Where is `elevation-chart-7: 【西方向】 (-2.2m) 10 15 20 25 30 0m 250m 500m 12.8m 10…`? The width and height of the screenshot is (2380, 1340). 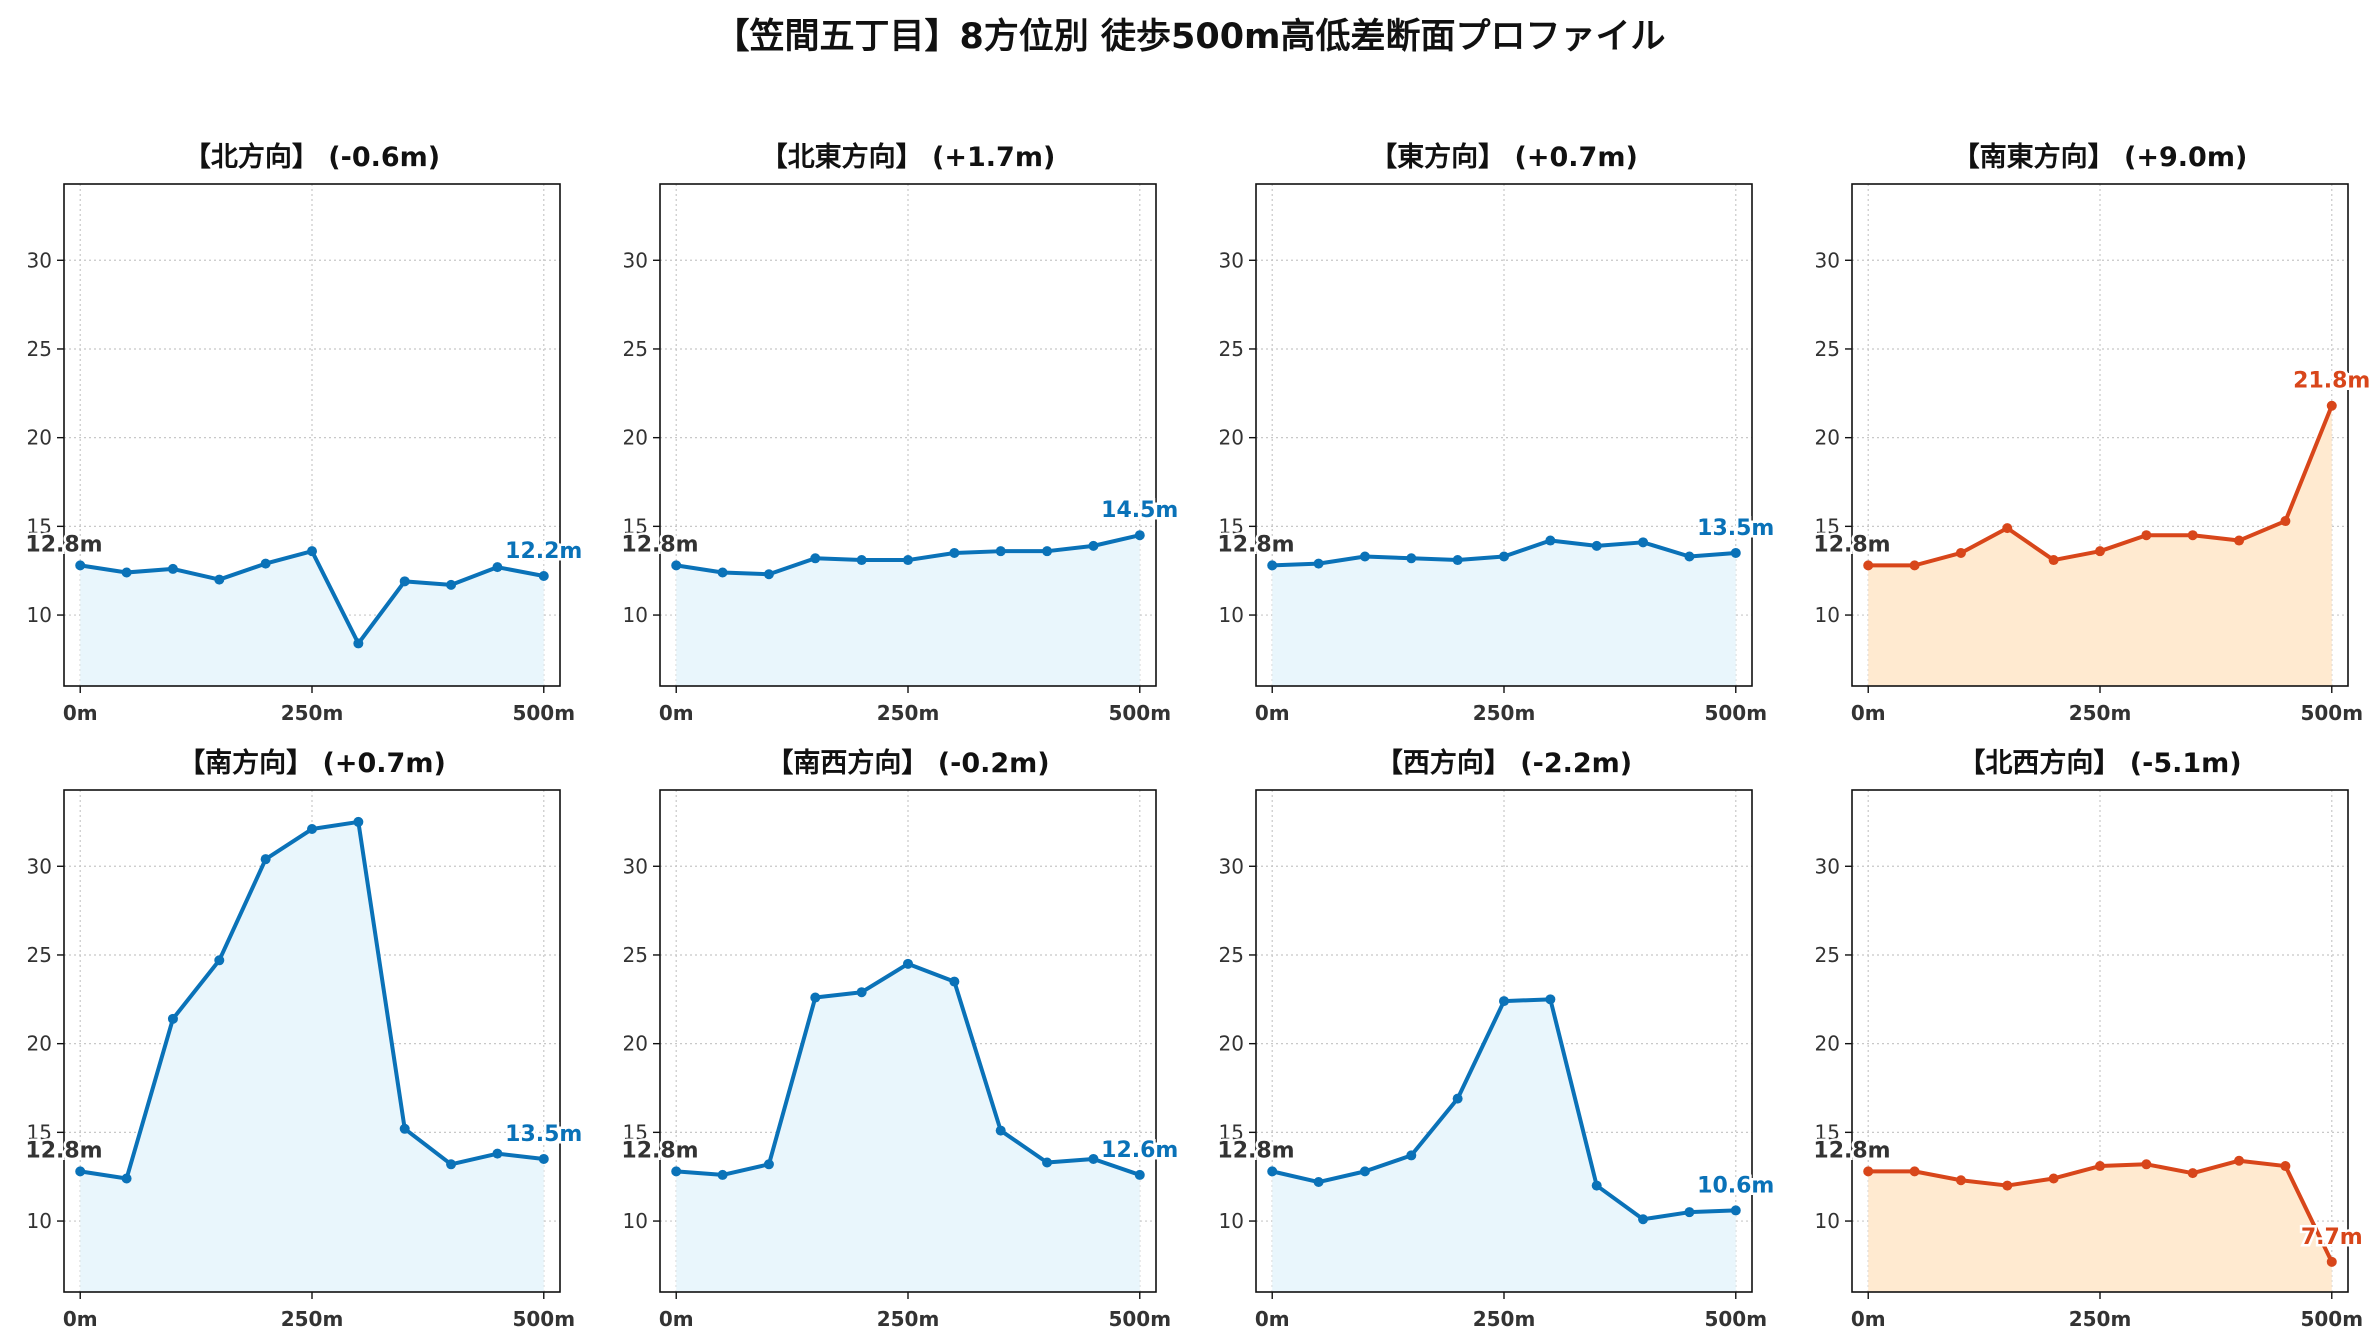
elevation-chart-7: 【西方向】 (-2.2m) 10 15 20 25 30 0m 250m 500m 12.8m 10… is located at coordinates (1496, 1039).